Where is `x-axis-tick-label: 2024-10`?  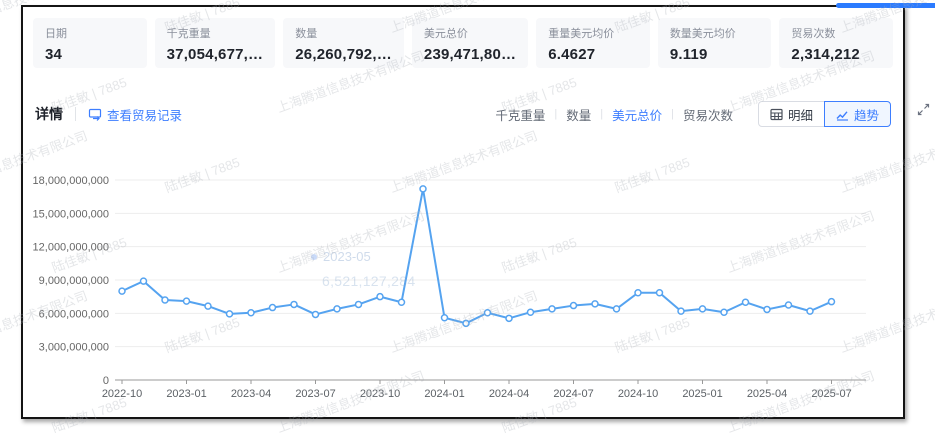 x-axis-tick-label: 2024-10 is located at coordinates (638, 394).